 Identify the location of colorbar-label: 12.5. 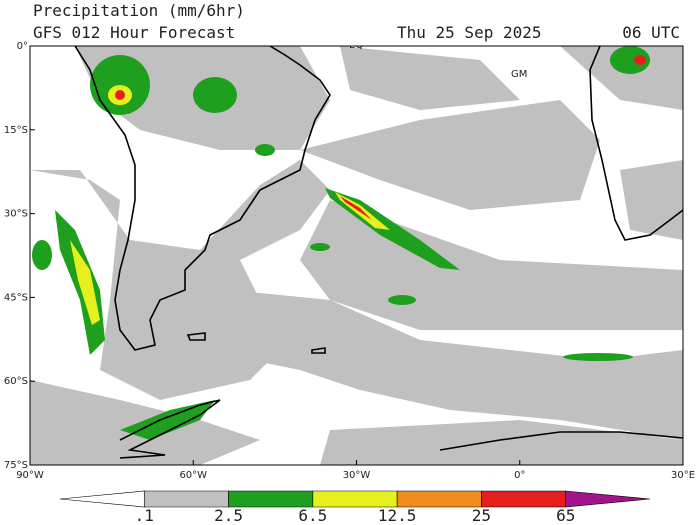
(397, 515).